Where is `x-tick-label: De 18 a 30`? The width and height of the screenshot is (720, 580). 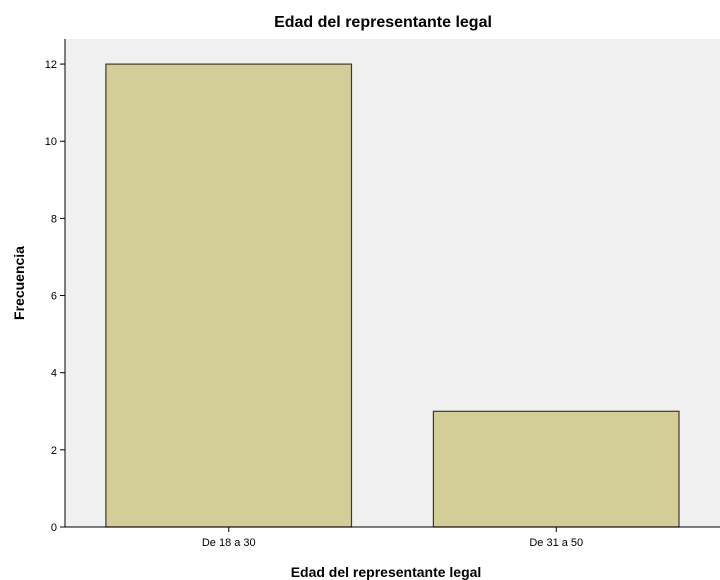 x-tick-label: De 18 a 30 is located at coordinates (229, 543).